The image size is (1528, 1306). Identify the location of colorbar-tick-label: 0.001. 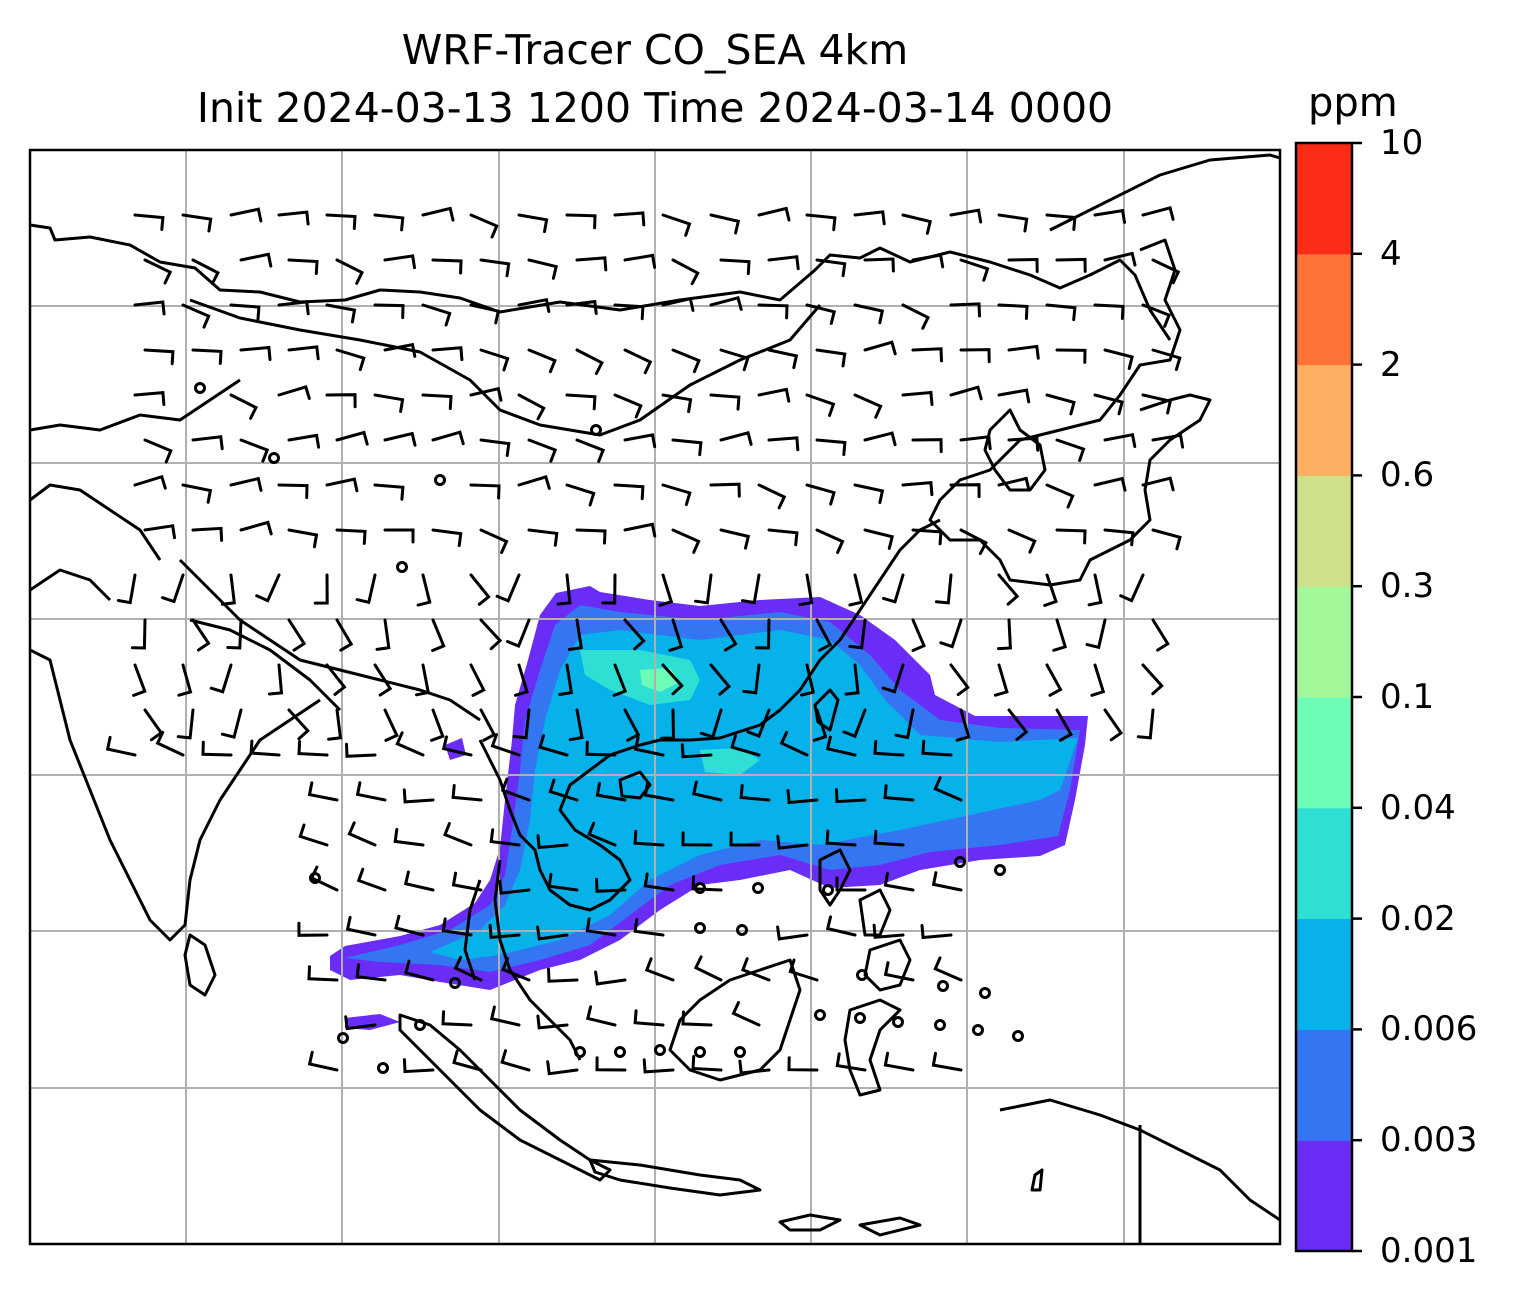
(1429, 1251).